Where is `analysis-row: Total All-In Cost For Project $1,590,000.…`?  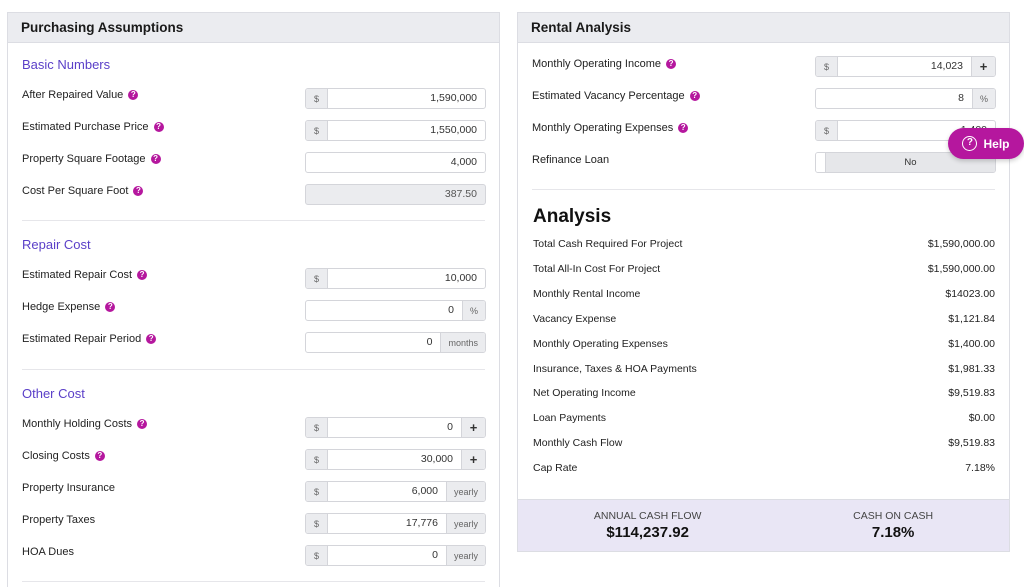
analysis-row: Total All-In Cost For Project $1,590,000.… is located at coordinates (764, 269).